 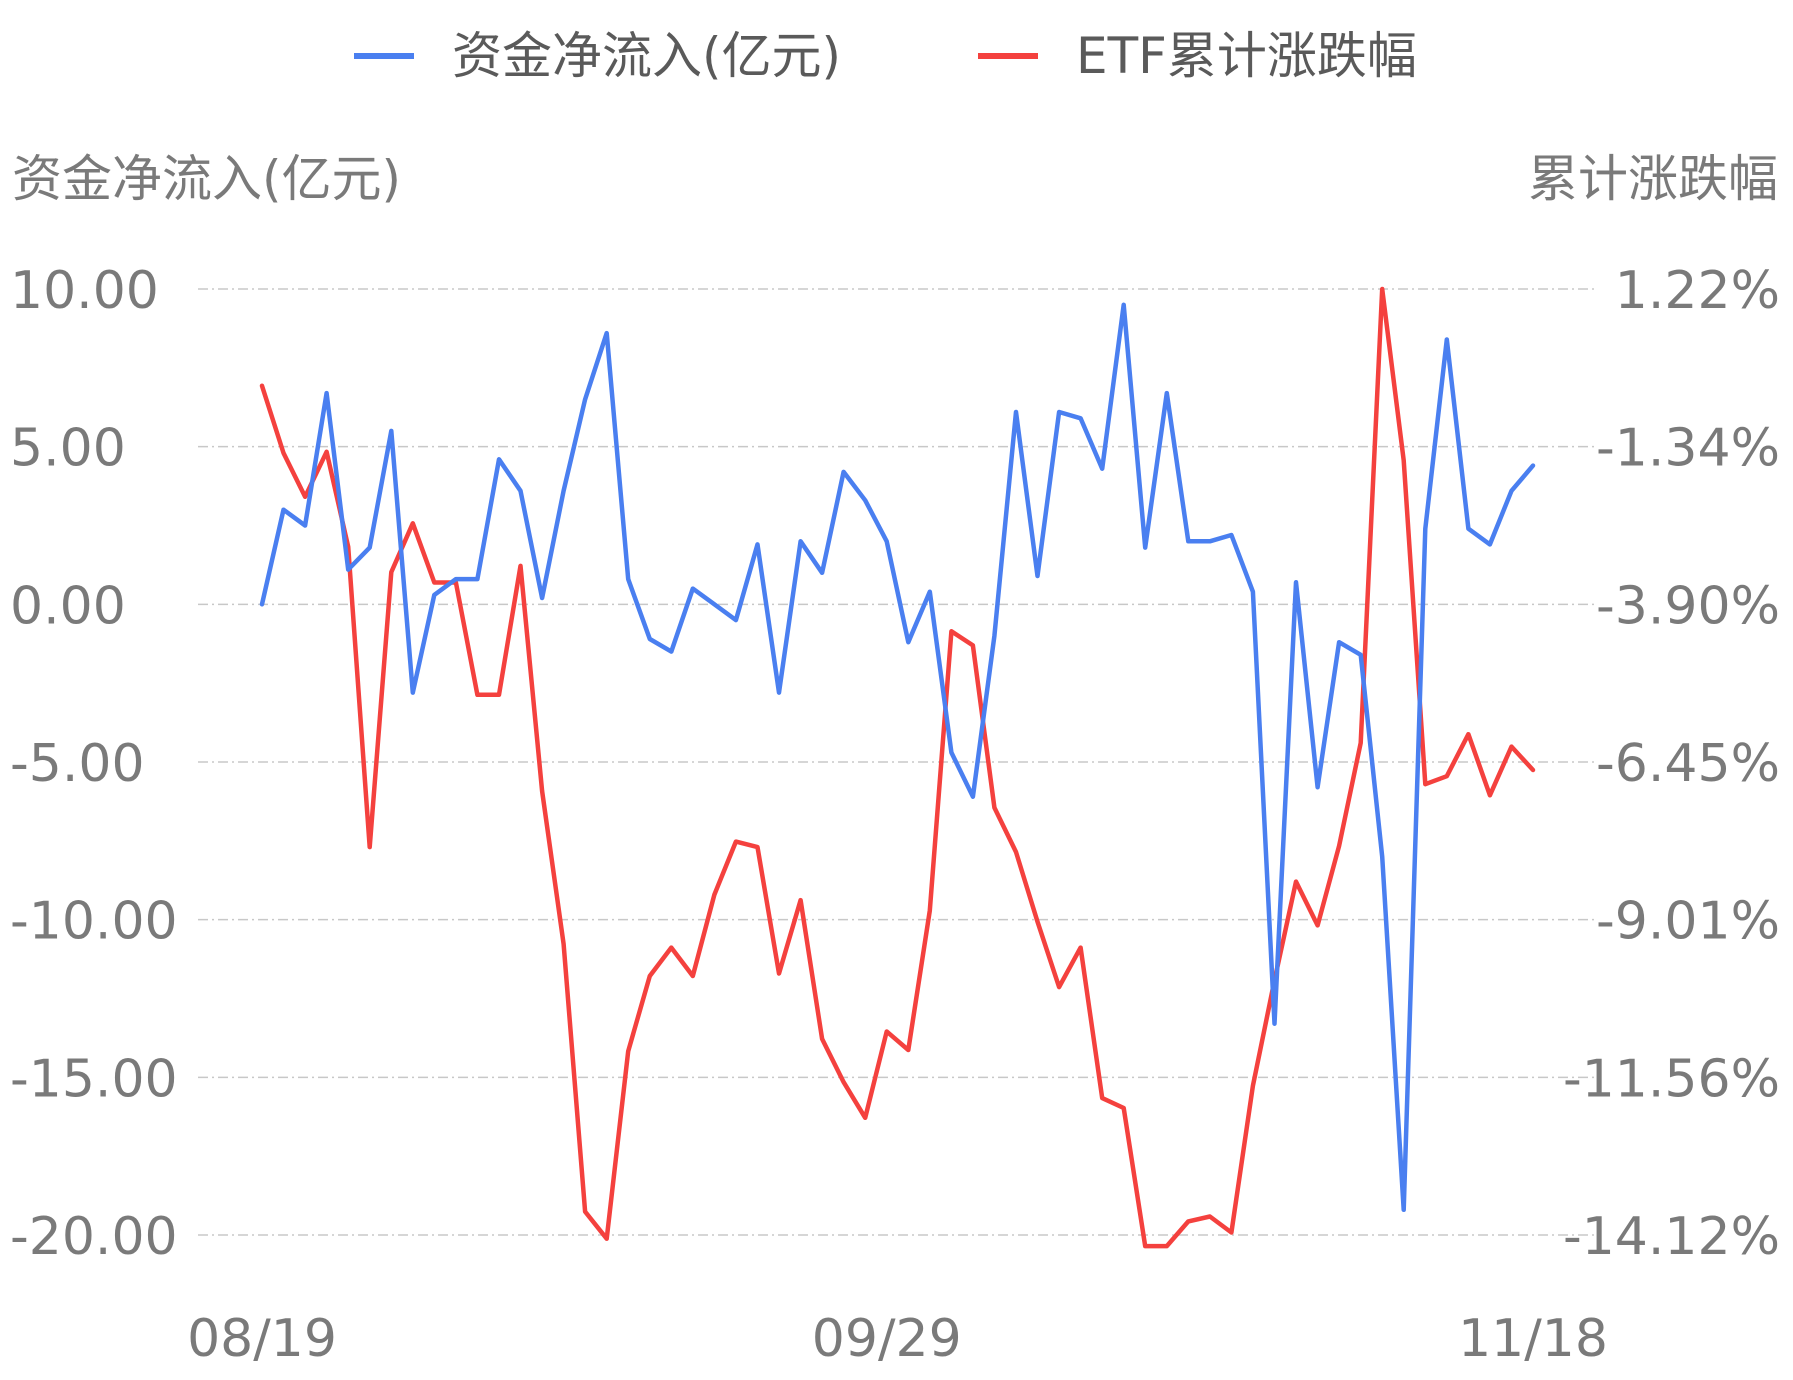 I want to click on y-left-tick-label: 5.00, so click(x=68, y=449).